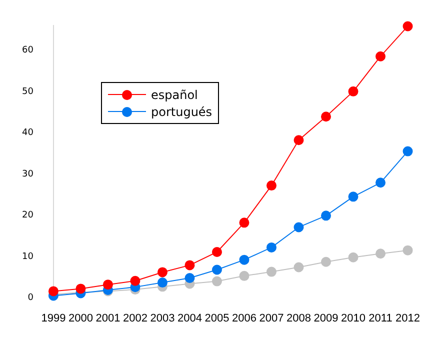 The image size is (434, 347). What do you see at coordinates (380, 318) in the screenshot?
I see `x-tick-label: 2011` at bounding box center [380, 318].